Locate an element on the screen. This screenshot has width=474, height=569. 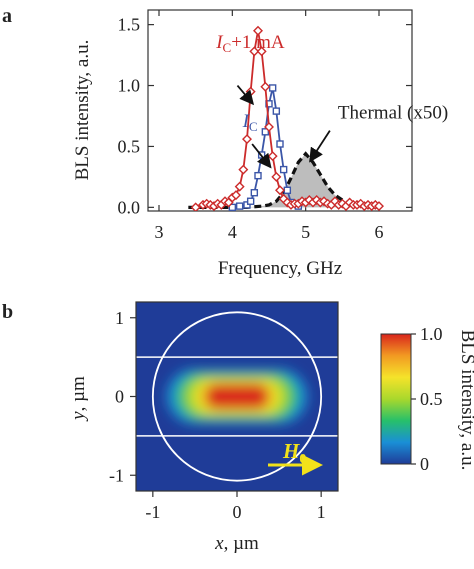
panel-label-b: b is located at coordinates (7, 312).